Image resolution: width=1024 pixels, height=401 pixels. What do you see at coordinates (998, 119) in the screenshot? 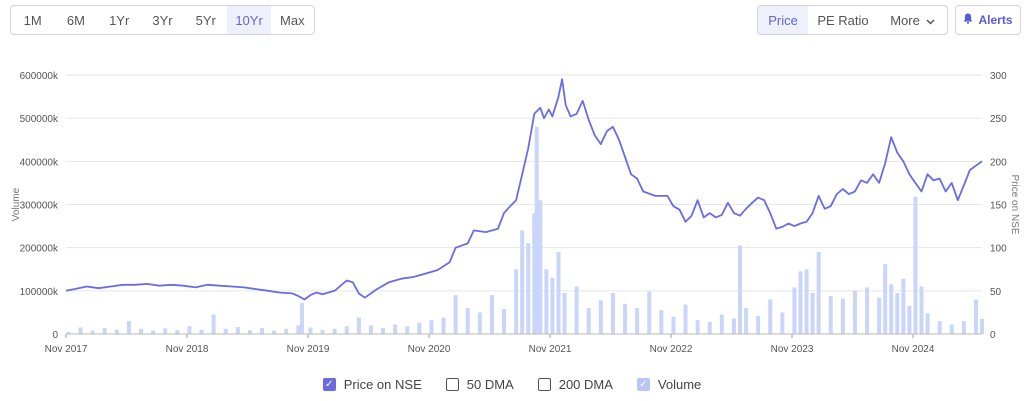
I see `y-right-tick-label: 250` at bounding box center [998, 119].